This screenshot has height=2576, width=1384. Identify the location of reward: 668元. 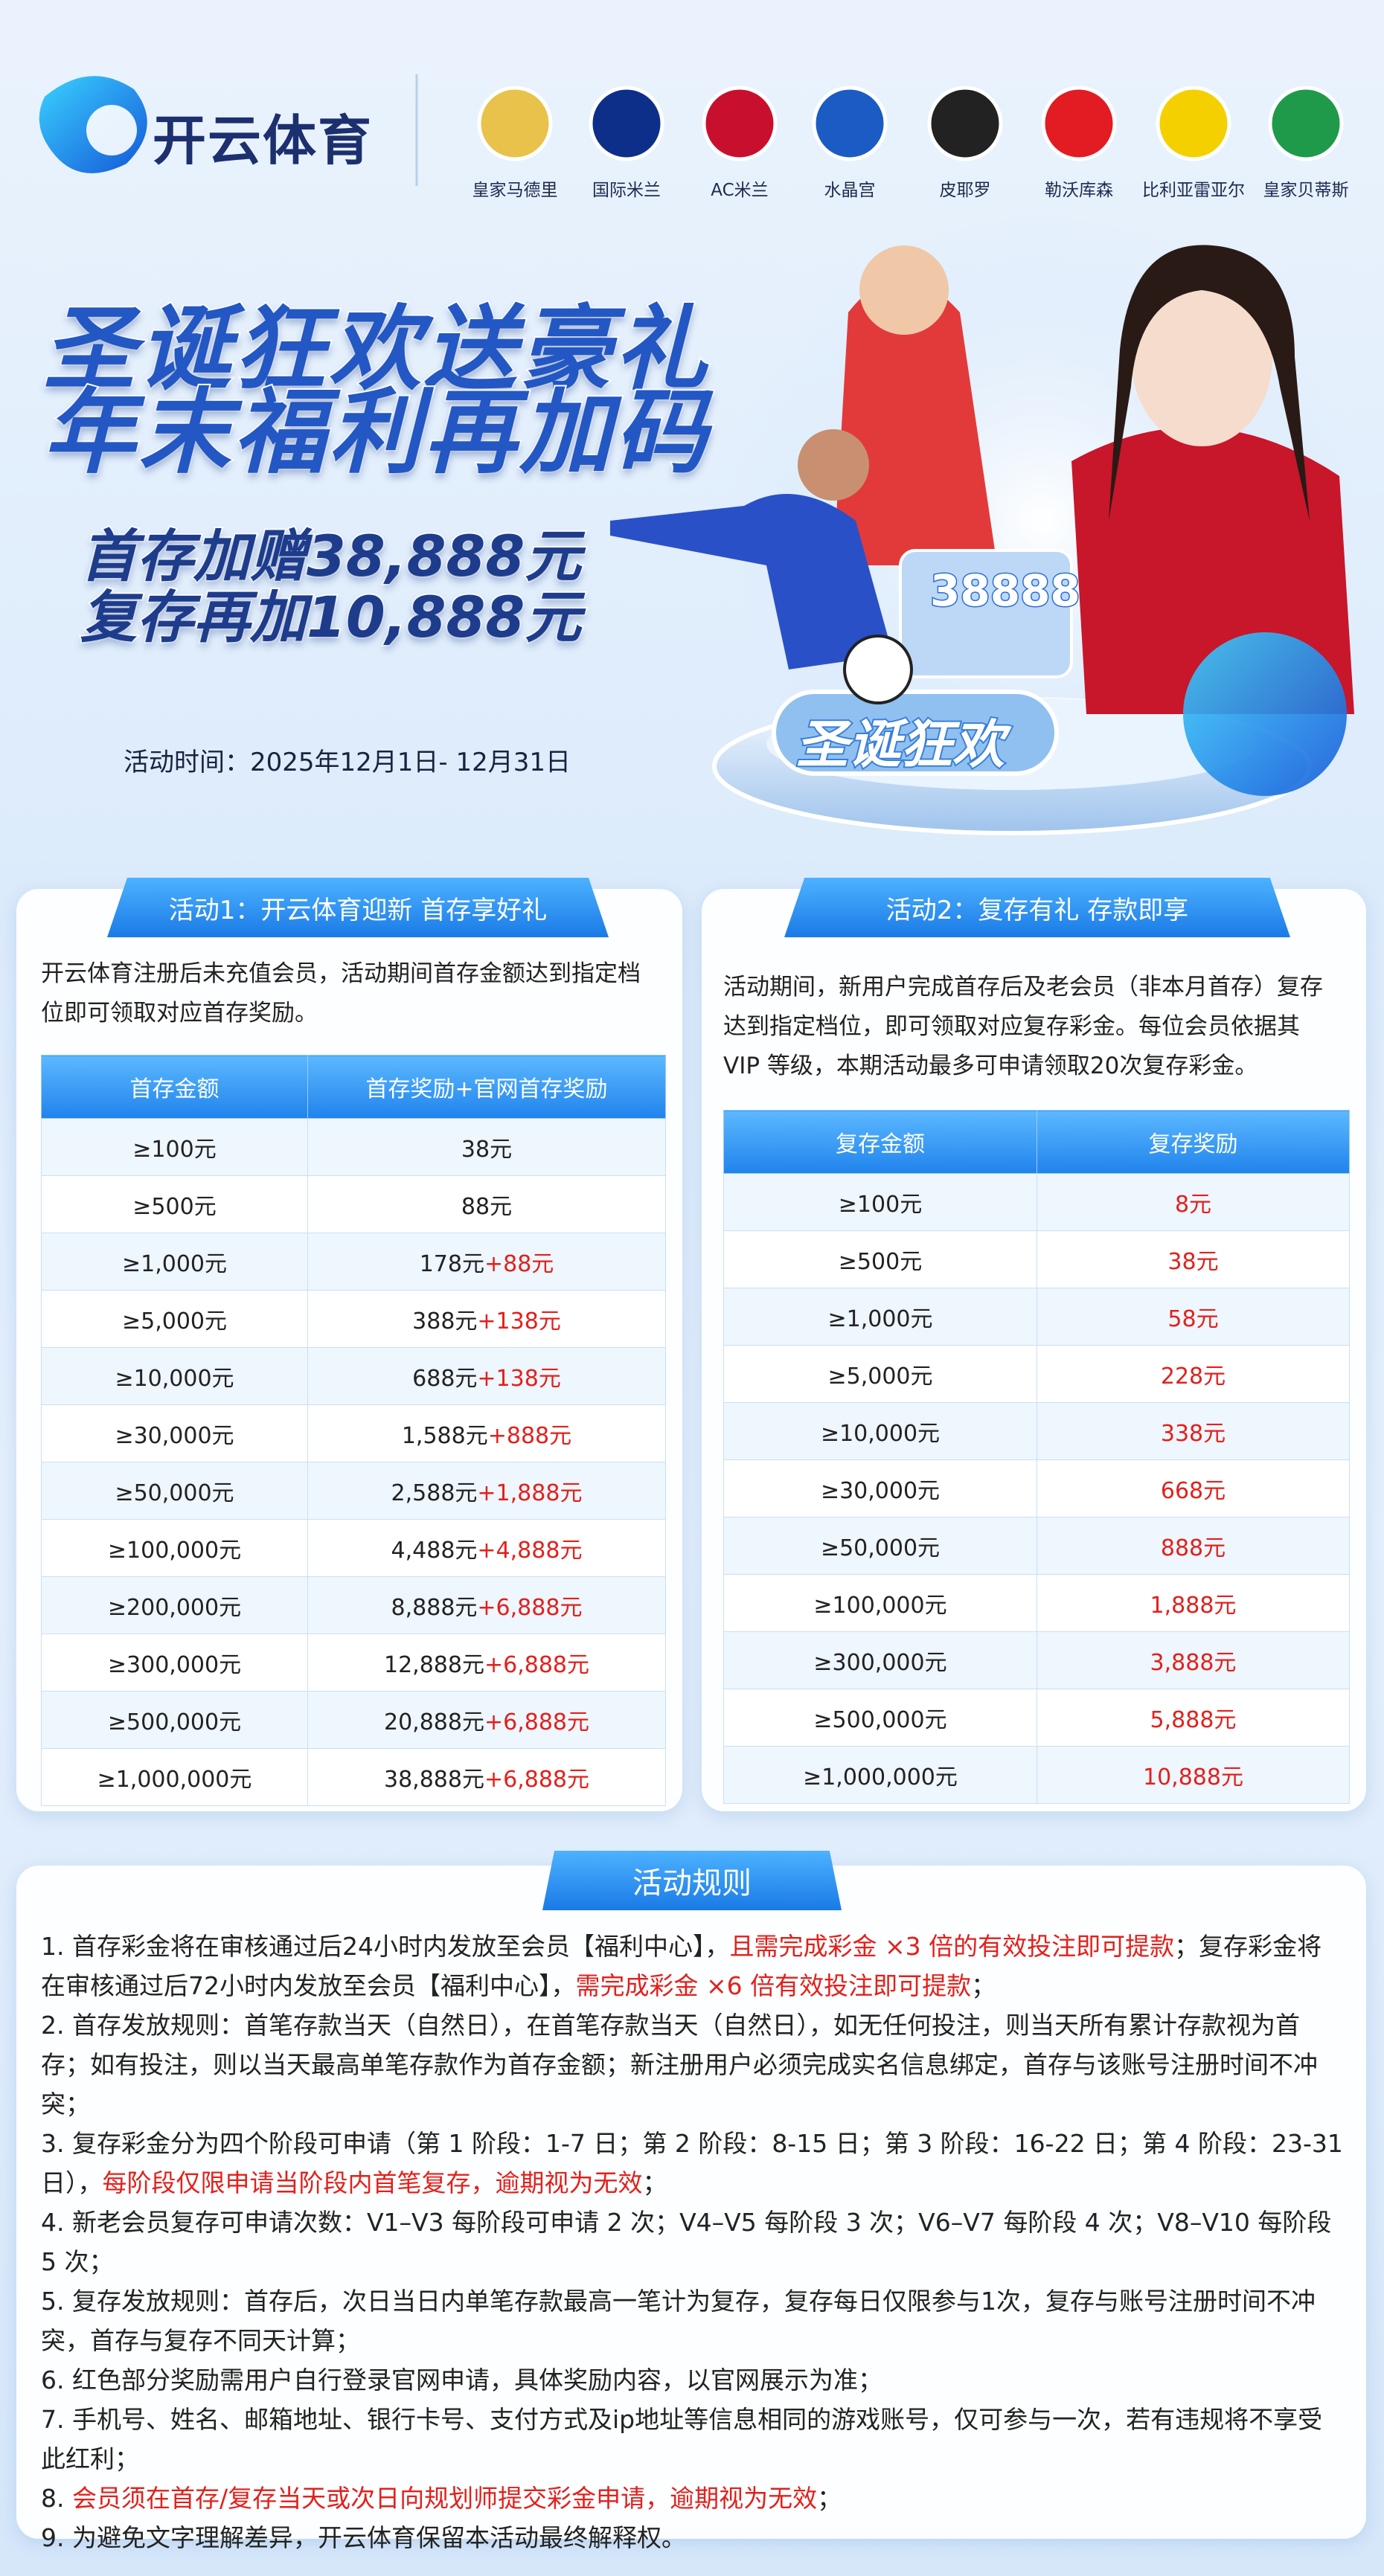
(1193, 1488).